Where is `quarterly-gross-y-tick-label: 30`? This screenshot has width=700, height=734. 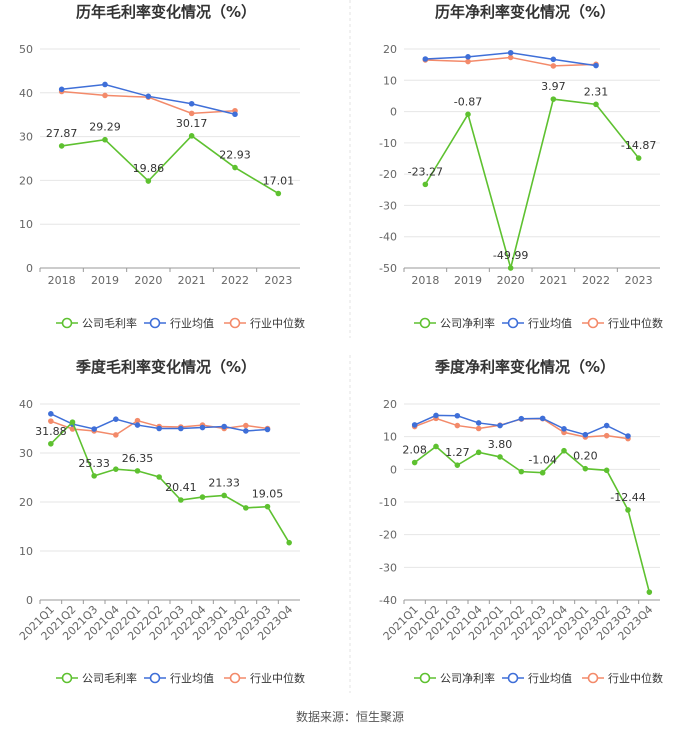
quarterly-gross-y-tick-label: 30 is located at coordinates (26, 453).